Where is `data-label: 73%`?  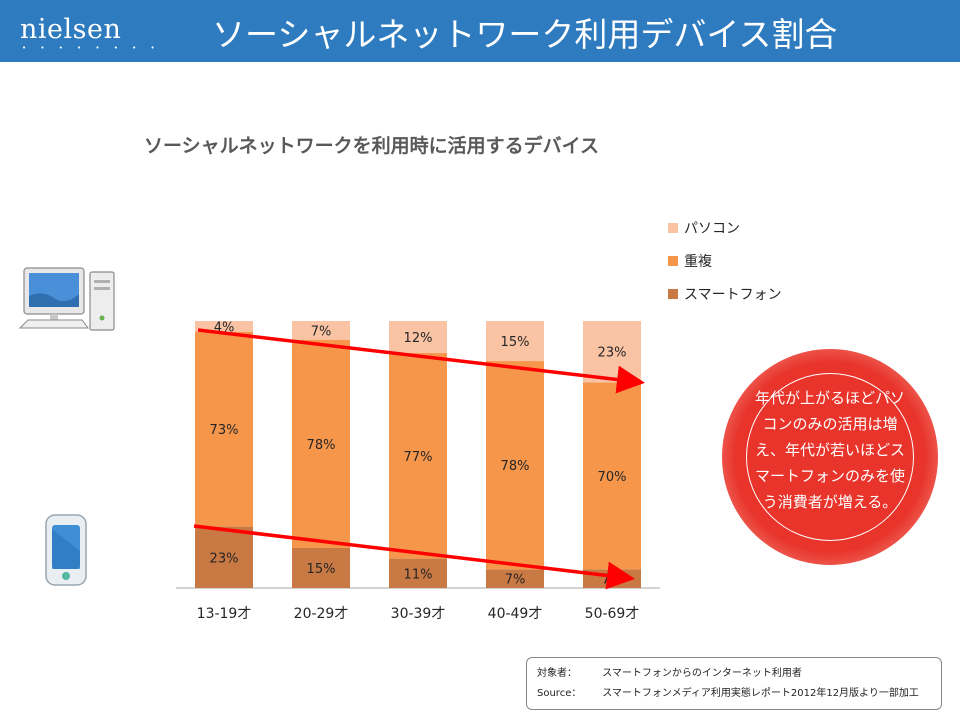 data-label: 73% is located at coordinates (224, 430).